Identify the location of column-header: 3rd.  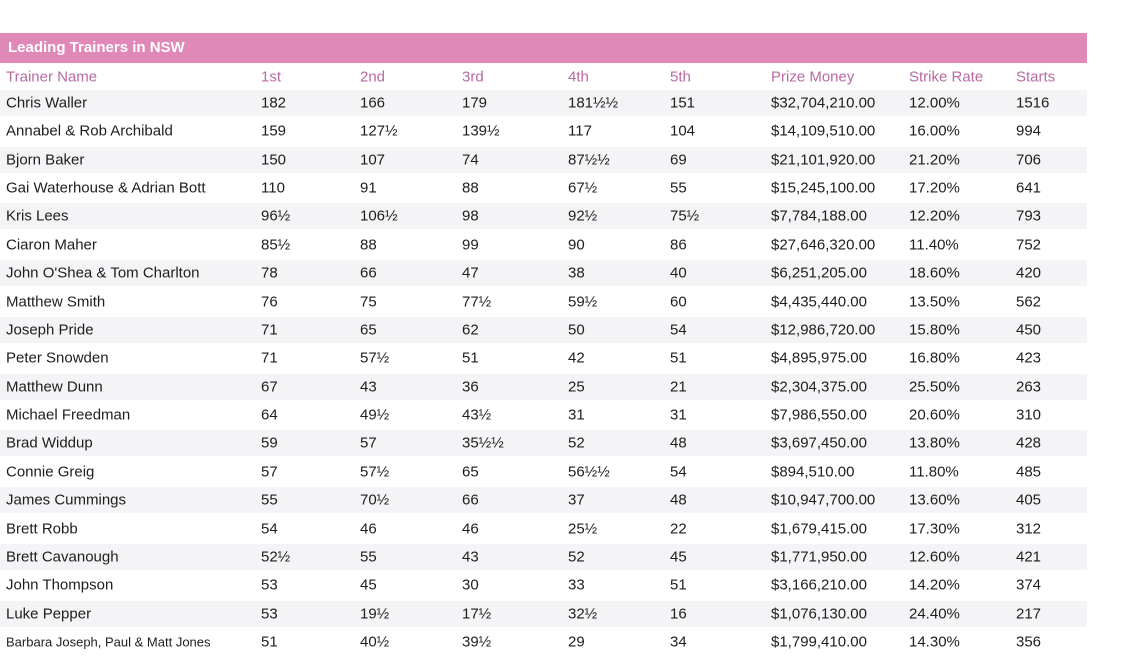
(473, 77).